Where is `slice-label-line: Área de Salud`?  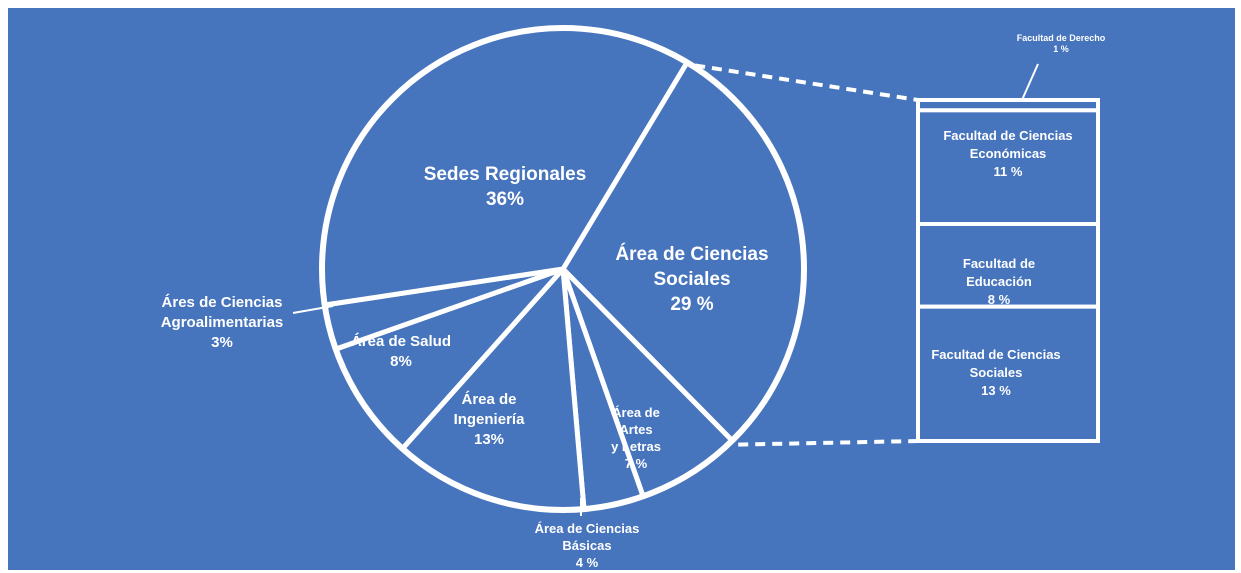
slice-label-line: Área de Salud is located at coordinates (401, 341).